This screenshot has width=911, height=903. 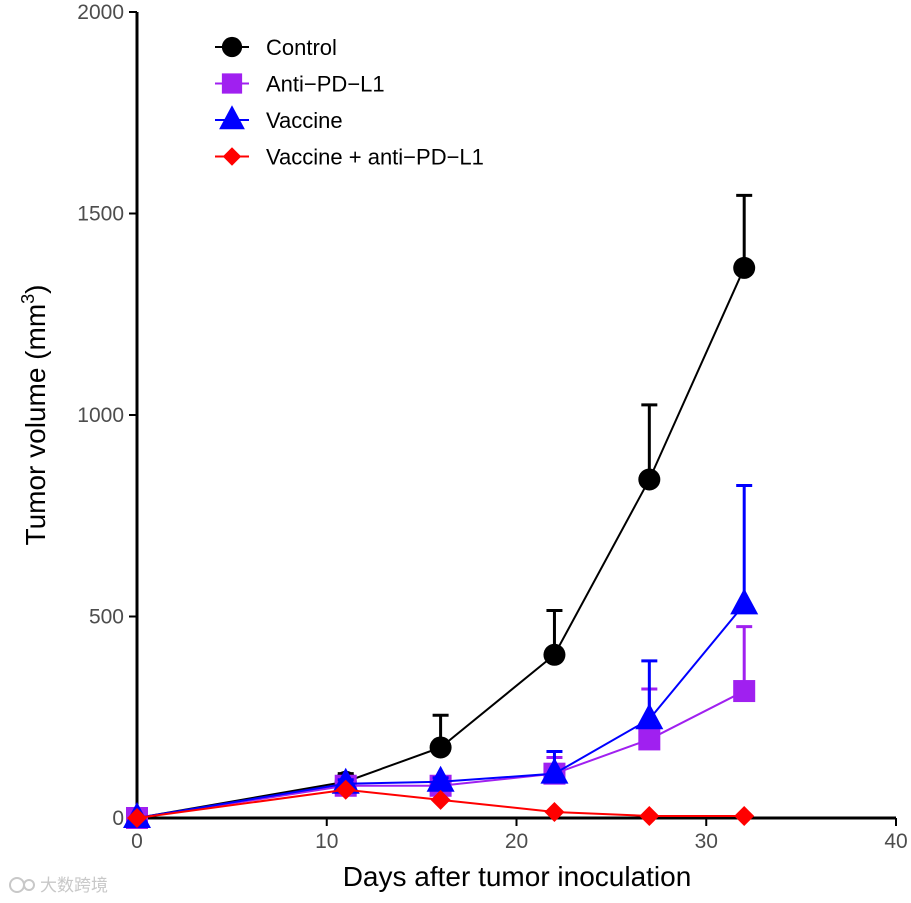 I want to click on y-axis-title-superscript: 3, so click(x=28, y=299).